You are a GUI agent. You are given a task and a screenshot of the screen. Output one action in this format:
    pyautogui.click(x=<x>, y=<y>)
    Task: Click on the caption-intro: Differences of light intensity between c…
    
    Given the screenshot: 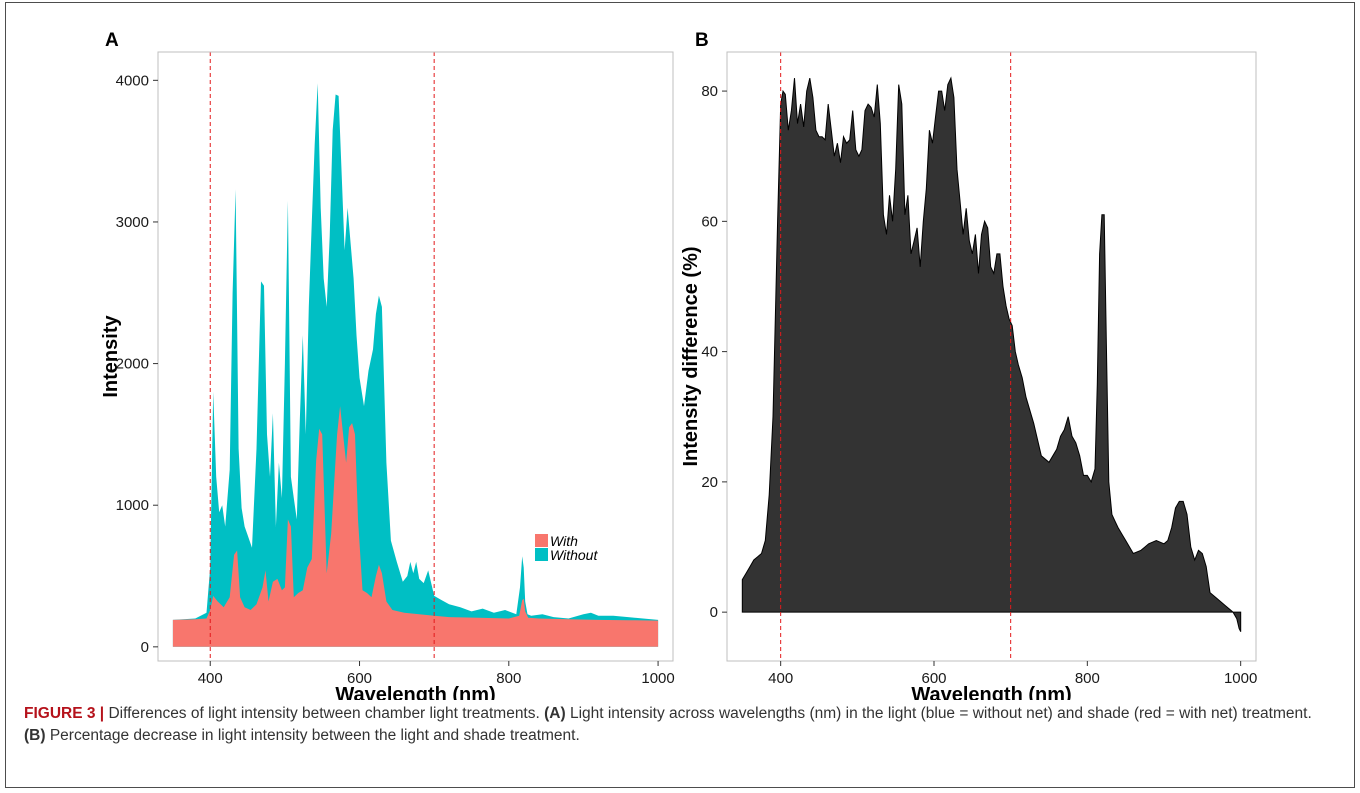 What is the action you would take?
    pyautogui.click(x=324, y=713)
    